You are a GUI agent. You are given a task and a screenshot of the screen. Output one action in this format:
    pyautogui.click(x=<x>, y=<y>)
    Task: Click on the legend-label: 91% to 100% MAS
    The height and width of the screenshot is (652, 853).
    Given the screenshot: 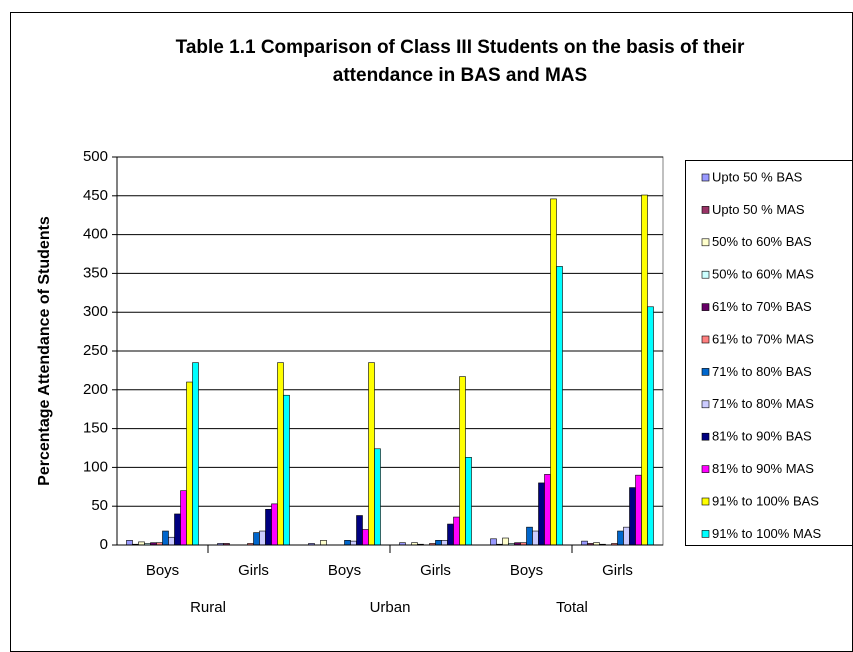 What is the action you would take?
    pyautogui.click(x=766, y=533)
    